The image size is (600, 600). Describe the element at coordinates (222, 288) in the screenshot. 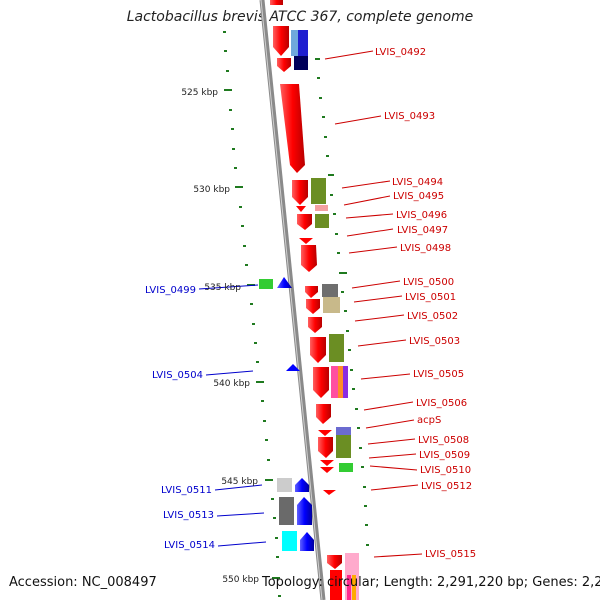

I see `ruler-label: 535 kbp` at that location.